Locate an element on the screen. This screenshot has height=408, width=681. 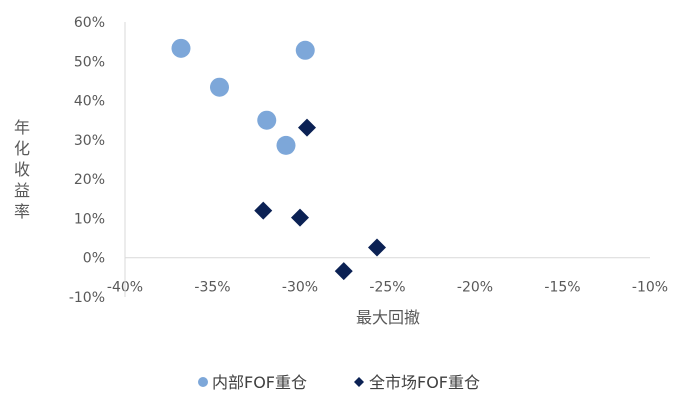
x-tick-label: -30% is located at coordinates (300, 288).